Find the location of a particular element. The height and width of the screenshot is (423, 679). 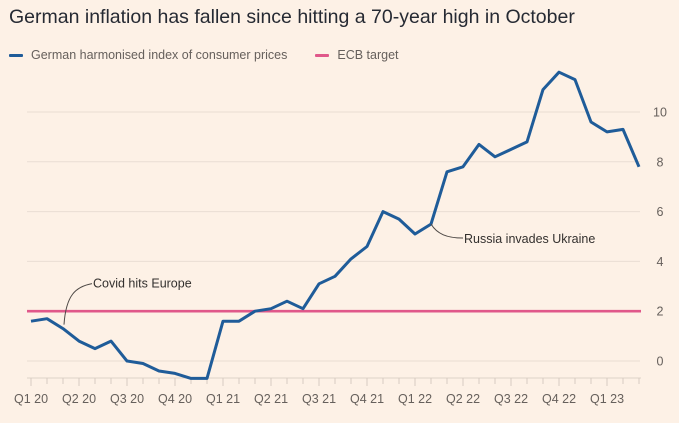

x-tick-label: Q3 21 is located at coordinates (319, 399).